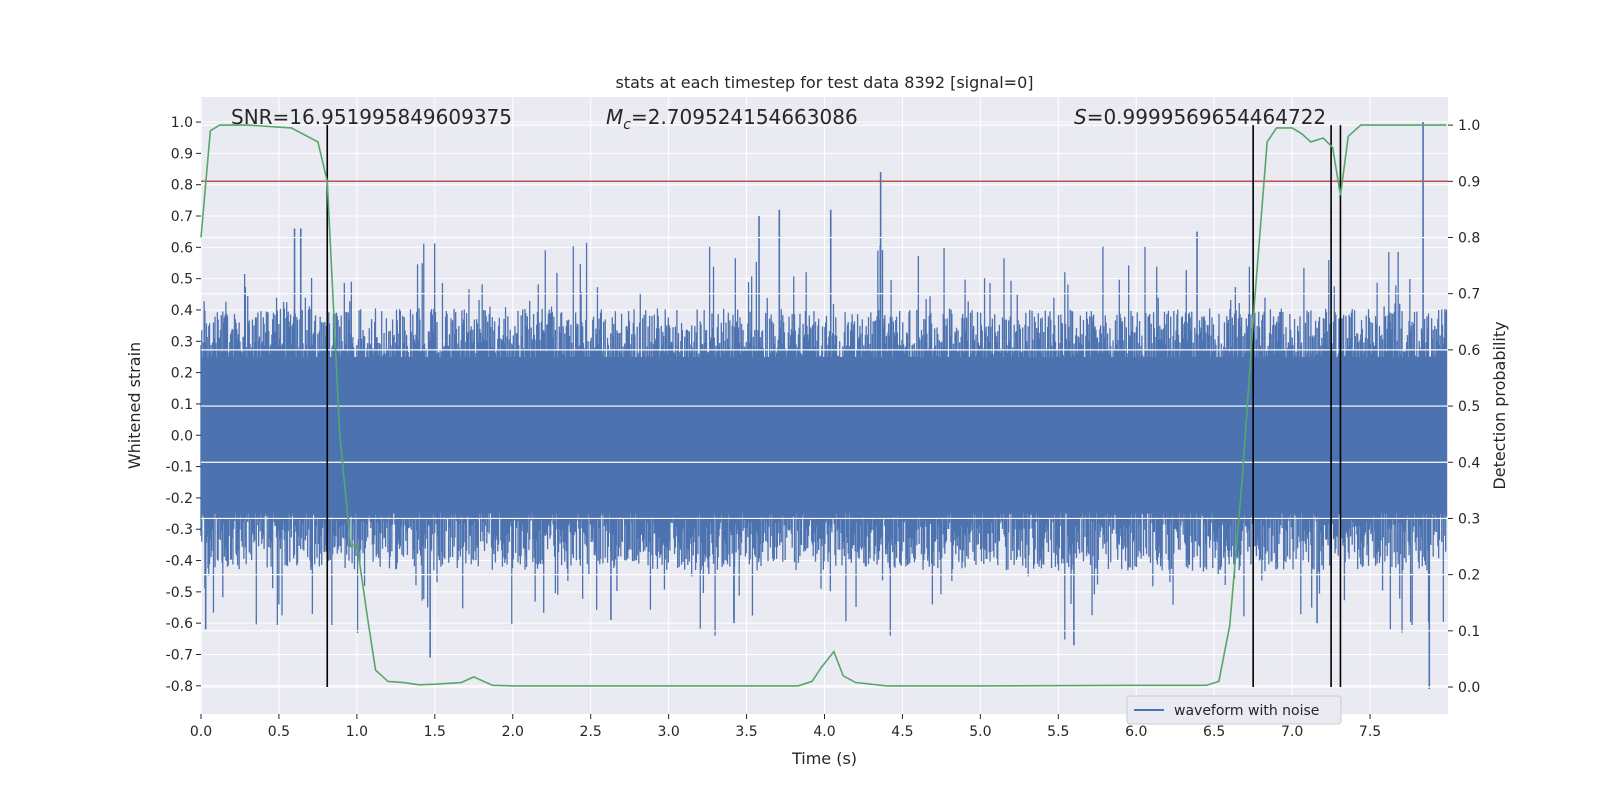  I want to click on y-tick-label: -0.7, so click(179, 655).